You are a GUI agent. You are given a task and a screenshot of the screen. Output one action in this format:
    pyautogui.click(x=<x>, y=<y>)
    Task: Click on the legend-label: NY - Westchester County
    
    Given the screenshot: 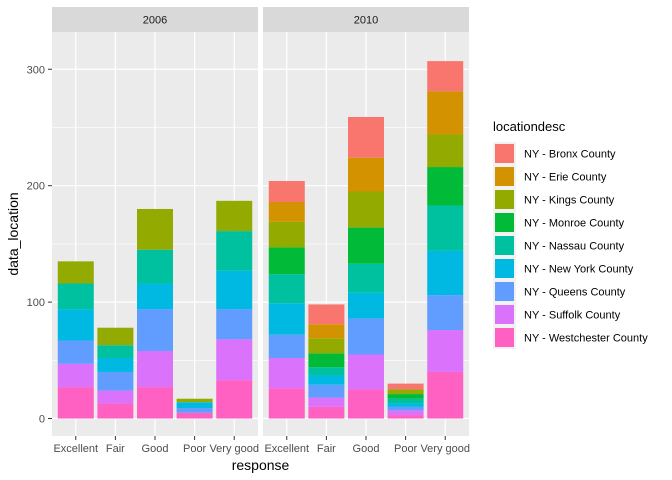 What is the action you would take?
    pyautogui.click(x=586, y=339)
    